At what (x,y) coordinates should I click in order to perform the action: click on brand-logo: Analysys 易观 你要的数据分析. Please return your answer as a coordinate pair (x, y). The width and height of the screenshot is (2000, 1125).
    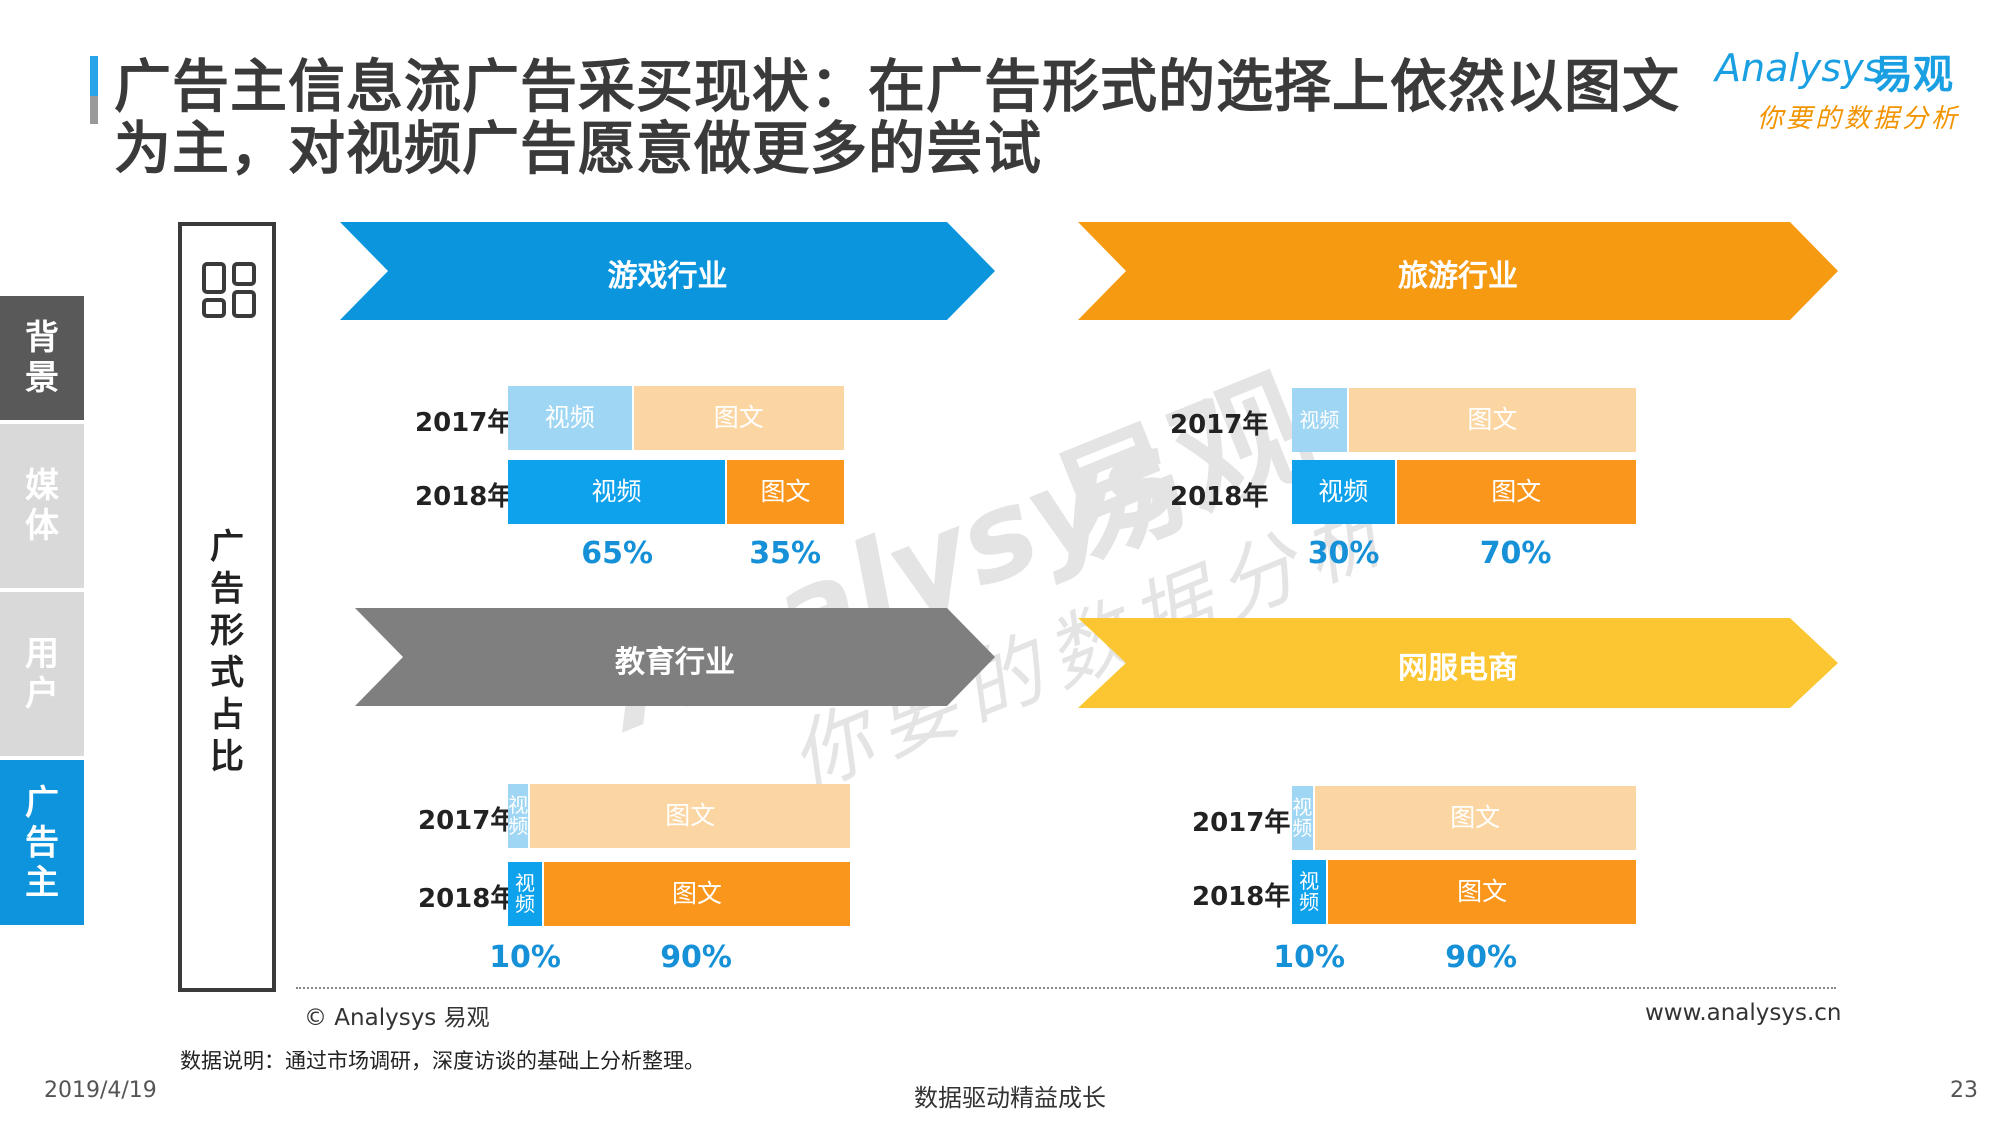
    Looking at the image, I should click on (1850, 91).